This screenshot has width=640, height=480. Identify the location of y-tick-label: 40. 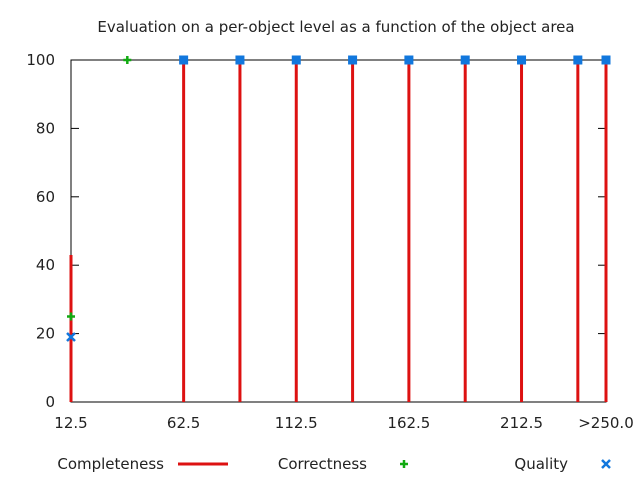
(45, 265).